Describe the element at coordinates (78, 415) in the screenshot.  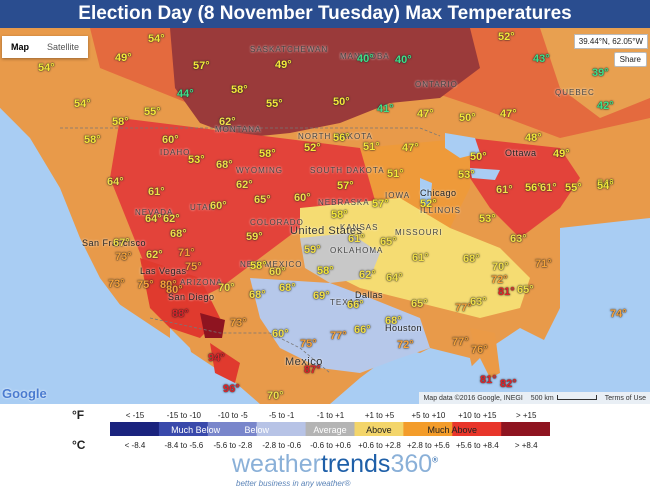
I see `fahrenheit-unit: °F` at that location.